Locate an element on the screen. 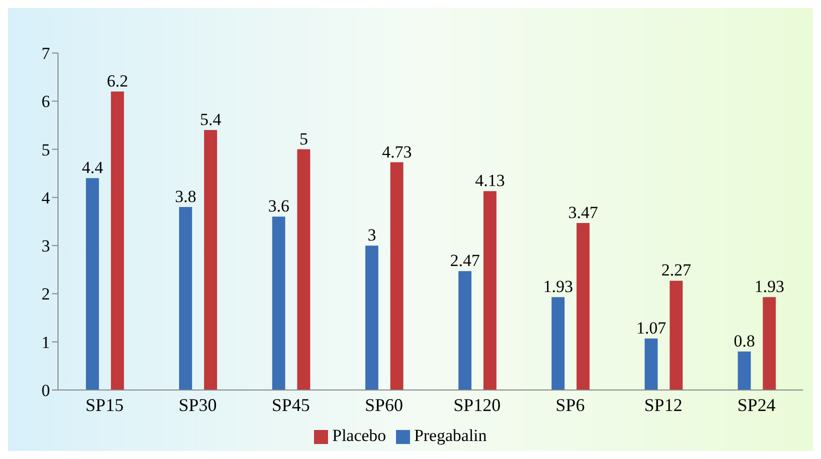 The height and width of the screenshot is (459, 821). x-tick-label: SP15 is located at coordinates (105, 404).